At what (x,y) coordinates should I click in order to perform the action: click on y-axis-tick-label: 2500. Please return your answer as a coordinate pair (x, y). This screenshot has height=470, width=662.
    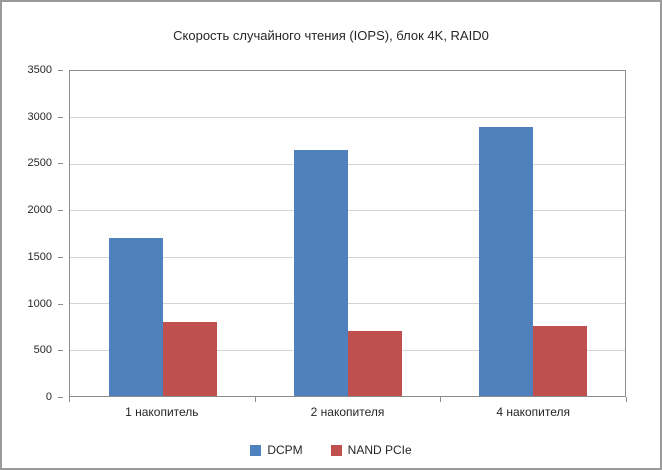
    Looking at the image, I should click on (39, 163).